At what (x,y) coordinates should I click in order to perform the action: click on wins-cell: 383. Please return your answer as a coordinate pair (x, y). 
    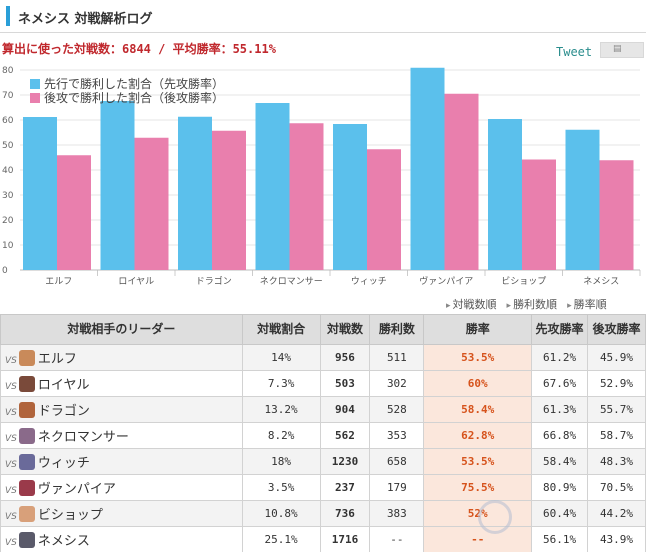
    Looking at the image, I should click on (397, 513).